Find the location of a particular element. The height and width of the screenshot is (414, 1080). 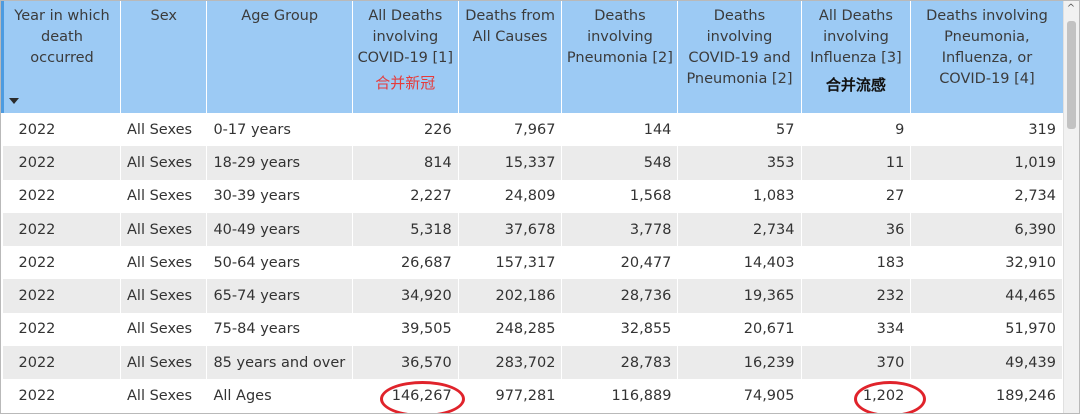

cell-influenza: 36 is located at coordinates (856, 229).